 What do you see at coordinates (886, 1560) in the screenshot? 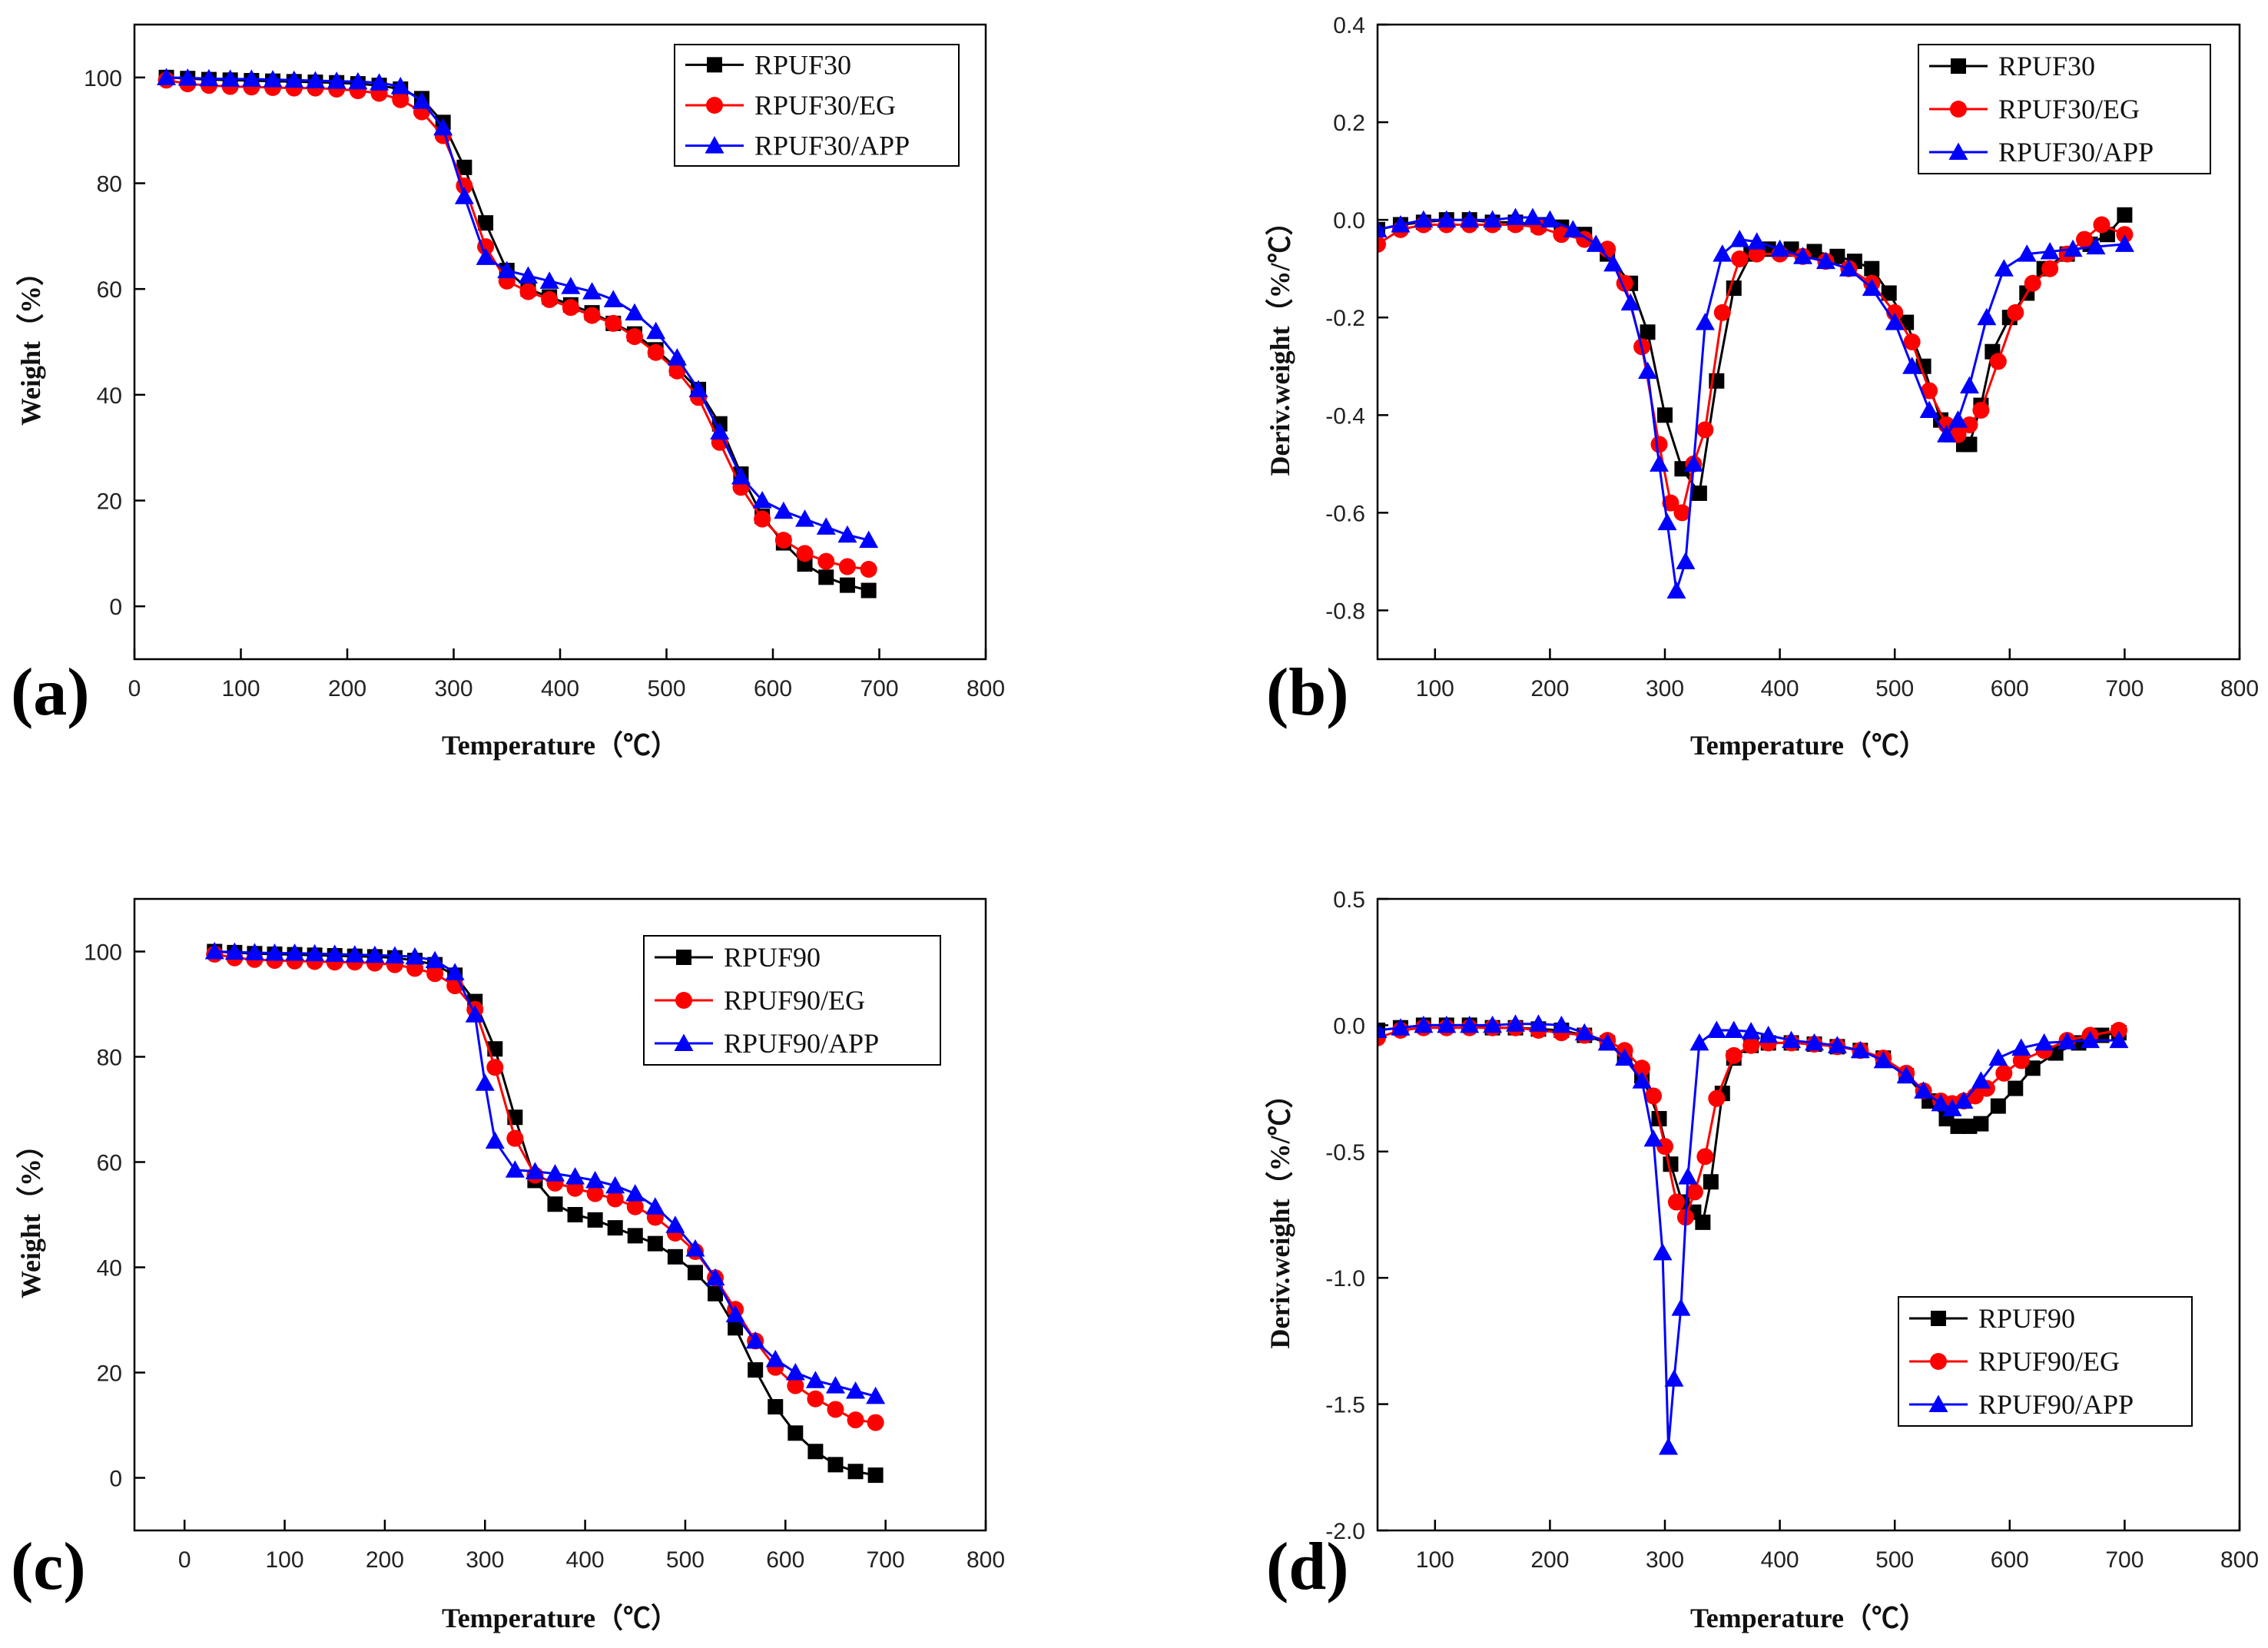
I see `x-tick-label: 700` at bounding box center [886, 1560].